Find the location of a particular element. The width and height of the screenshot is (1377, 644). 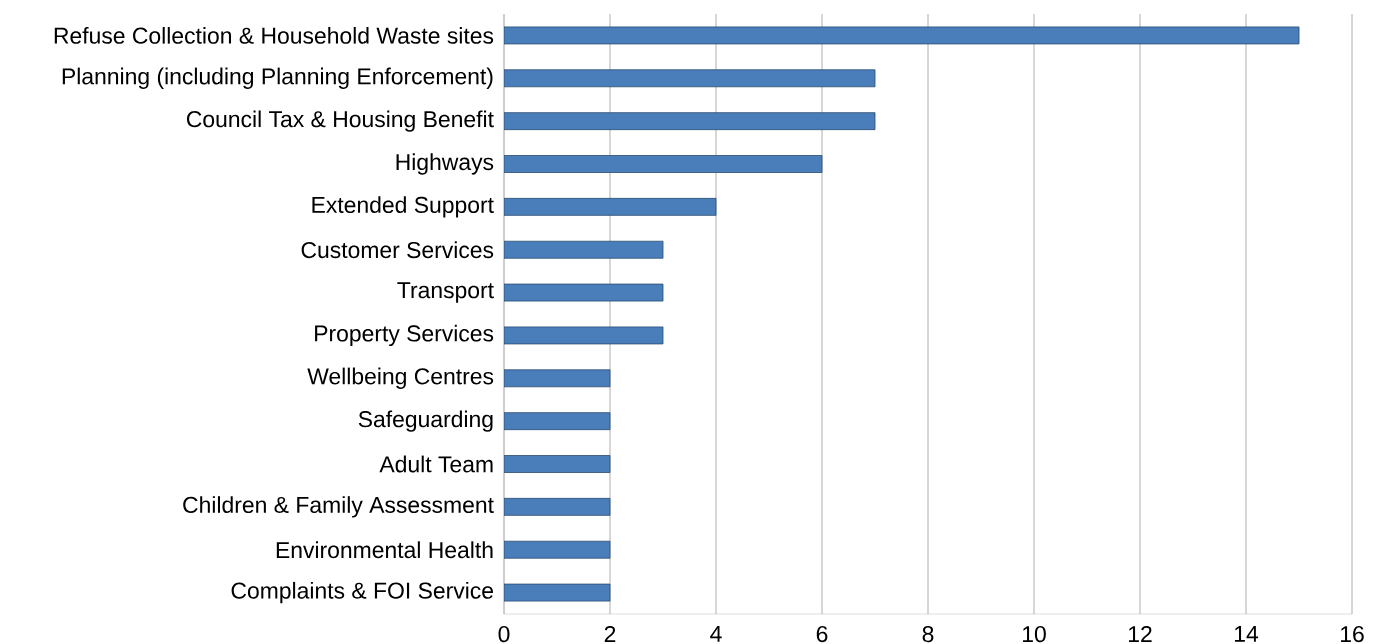

y-tick-label: Children & Family Assessment is located at coordinates (338, 507).